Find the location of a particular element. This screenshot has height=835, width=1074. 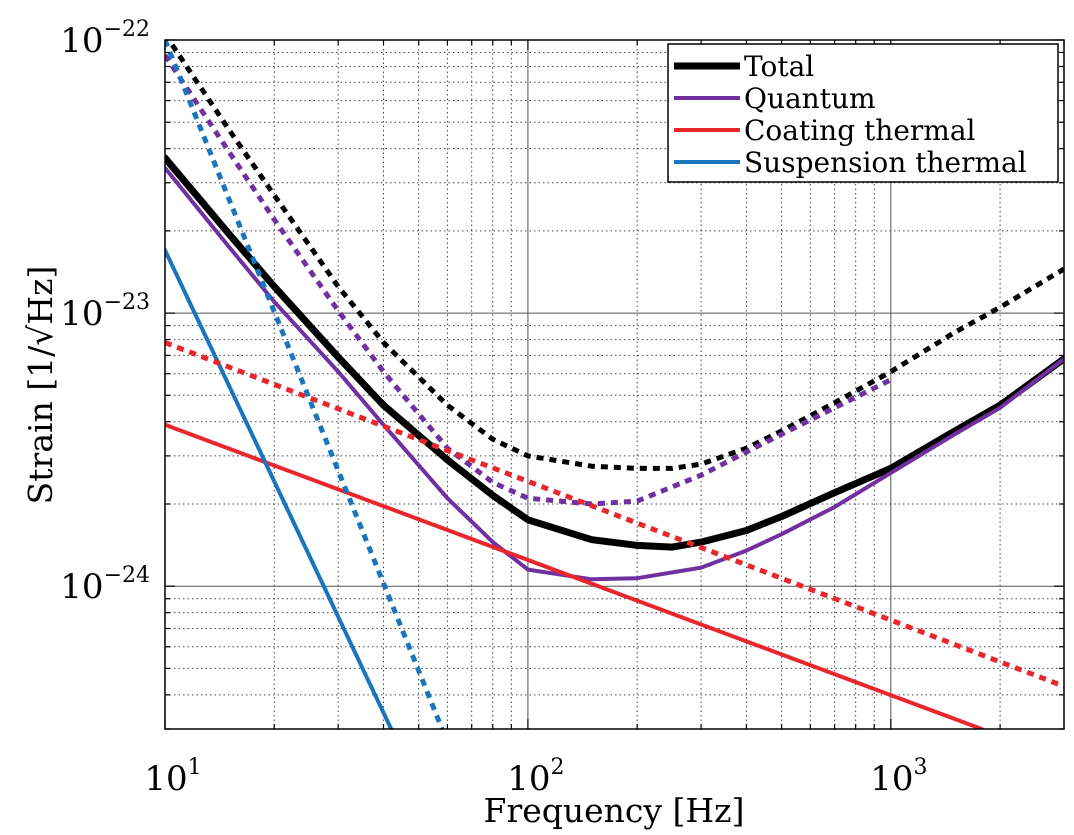

x-tick-label: 10² is located at coordinates (535, 777).